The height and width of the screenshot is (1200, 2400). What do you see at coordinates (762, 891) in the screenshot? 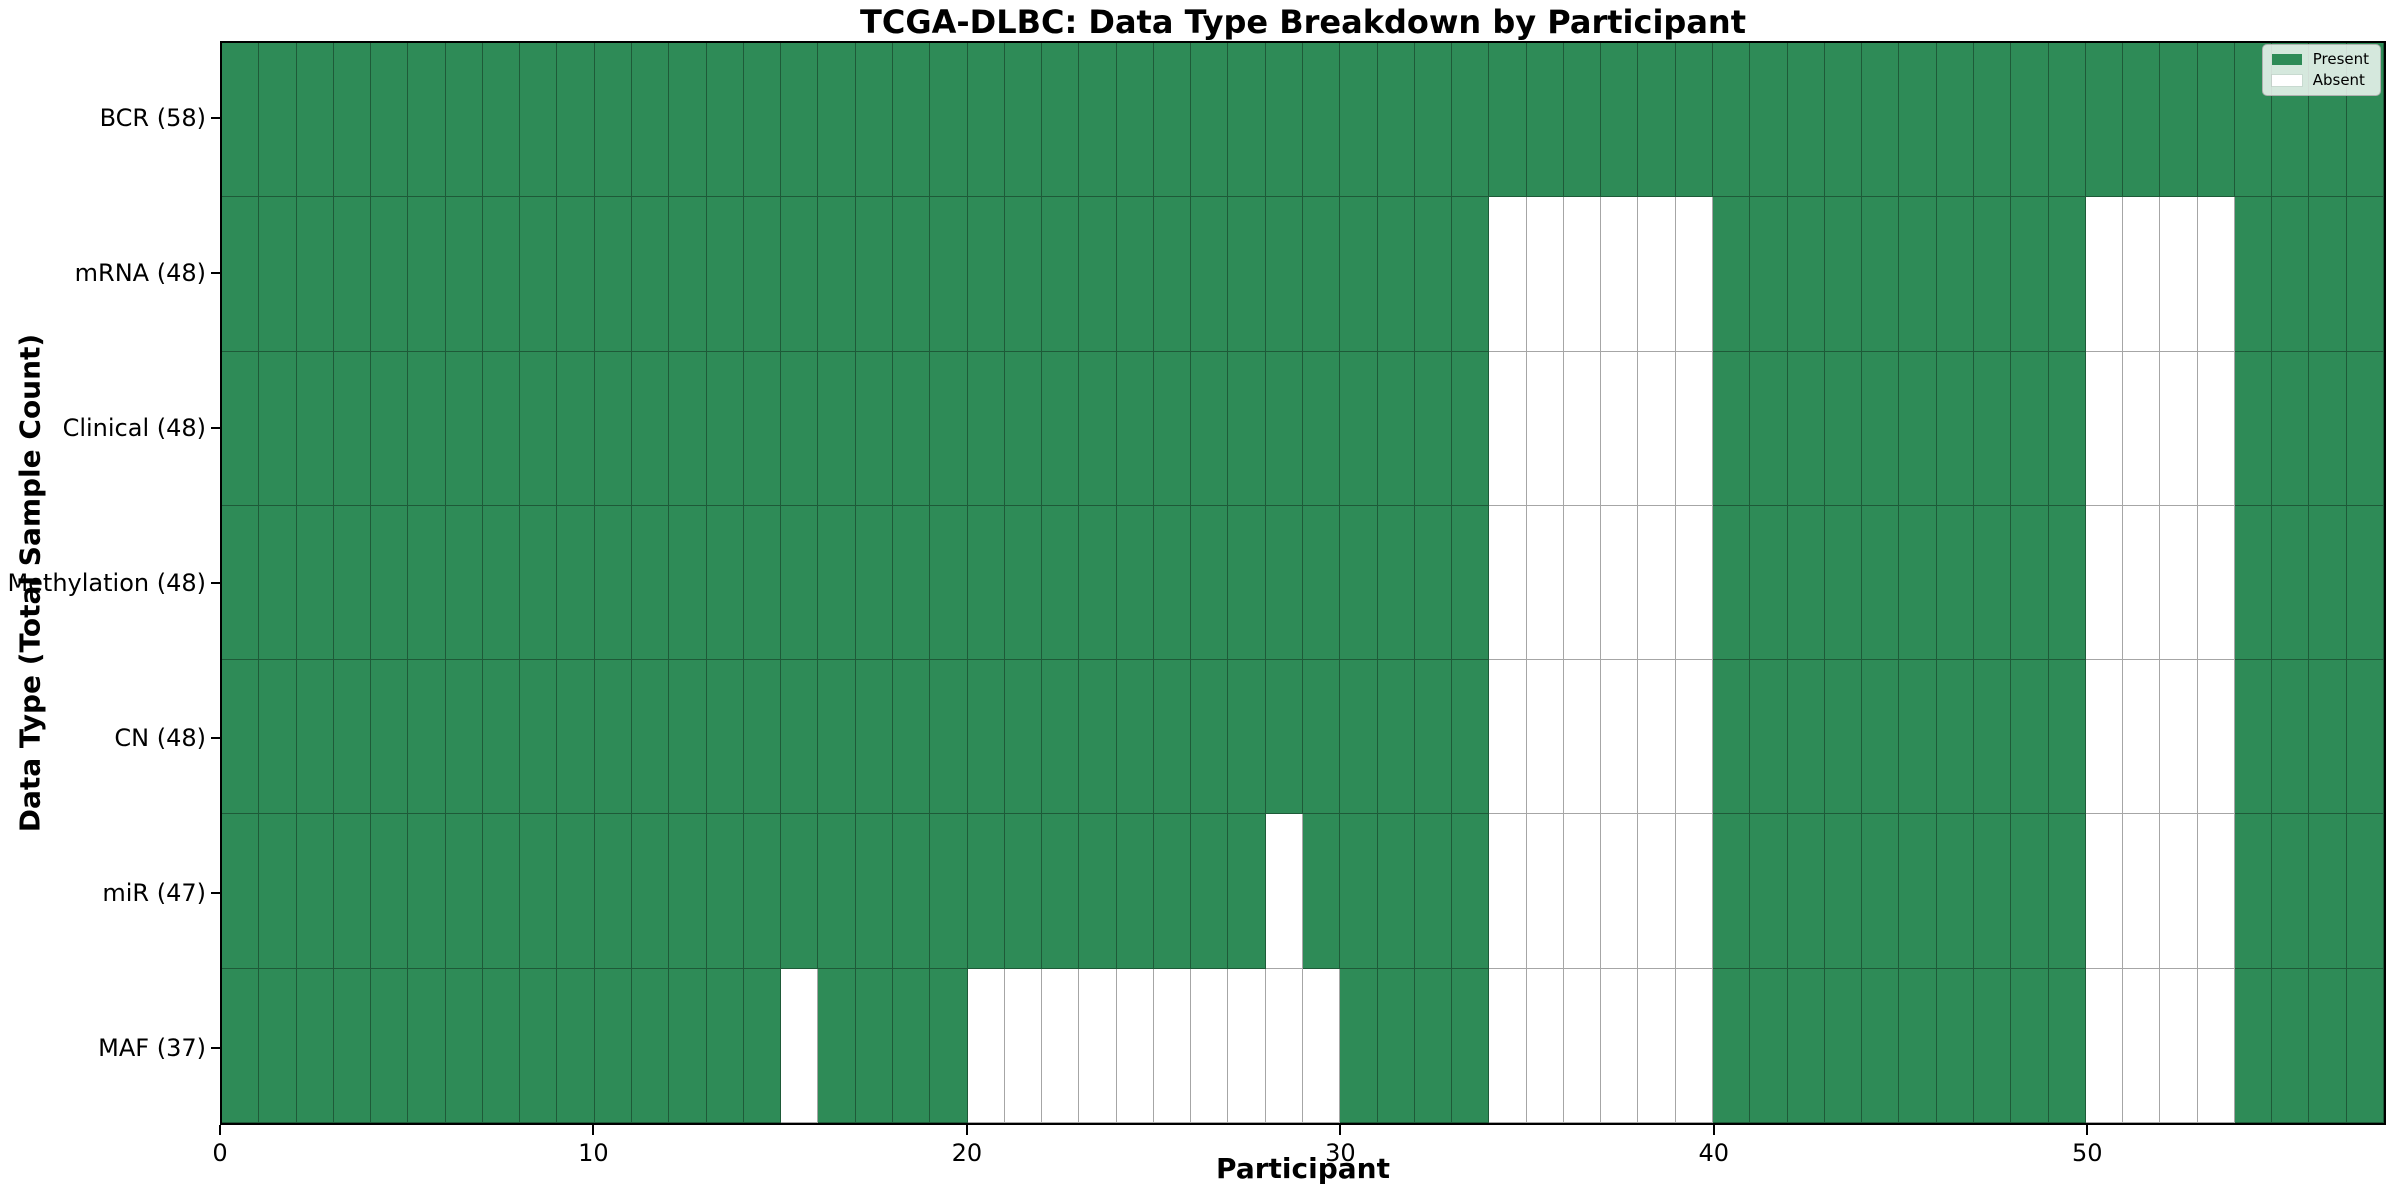
I see `cell-miR-p14` at bounding box center [762, 891].